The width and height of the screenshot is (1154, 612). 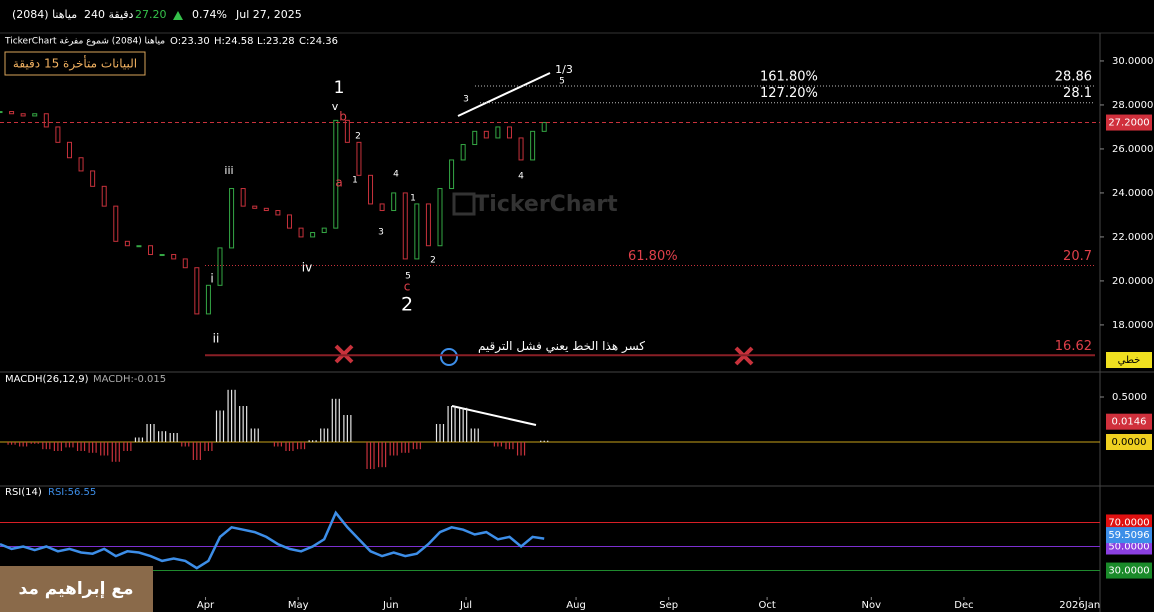 What do you see at coordinates (335, 106) in the screenshot?
I see `wave-label: v` at bounding box center [335, 106].